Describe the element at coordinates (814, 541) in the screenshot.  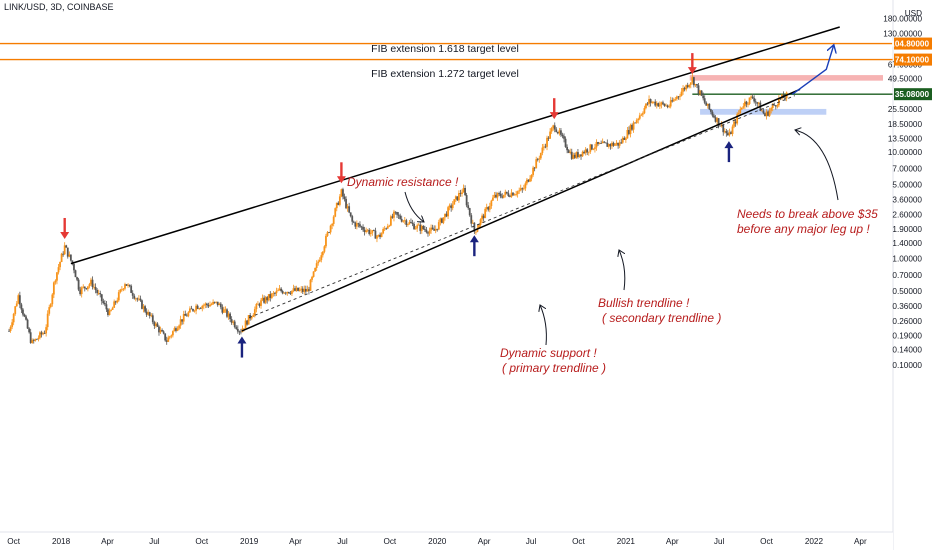
I see `time-tick-label: 2022` at that location.